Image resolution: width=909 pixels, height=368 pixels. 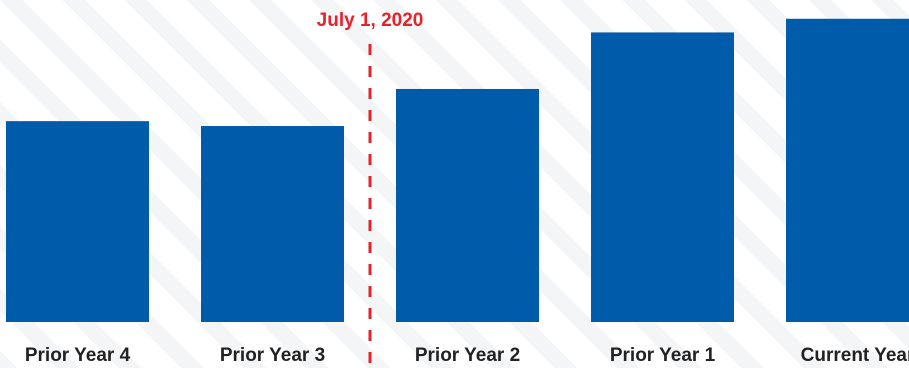 I want to click on category-label-prior-year-2: Prior Year 2, so click(x=467, y=355).